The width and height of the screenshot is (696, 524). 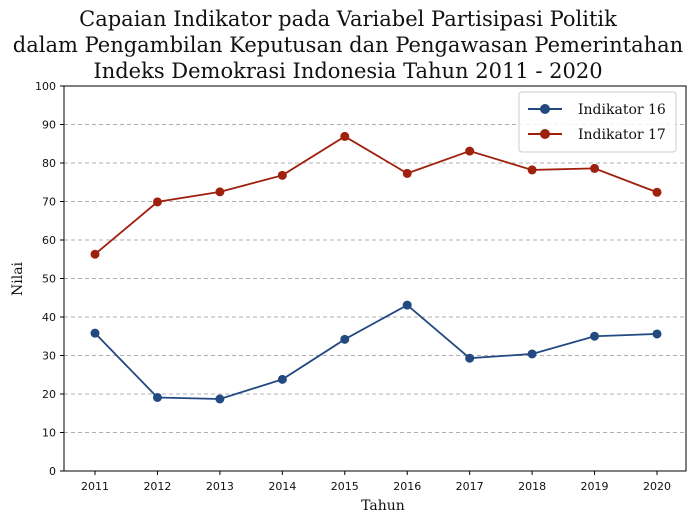 I want to click on y-tick-label: 70, so click(x=49, y=202).